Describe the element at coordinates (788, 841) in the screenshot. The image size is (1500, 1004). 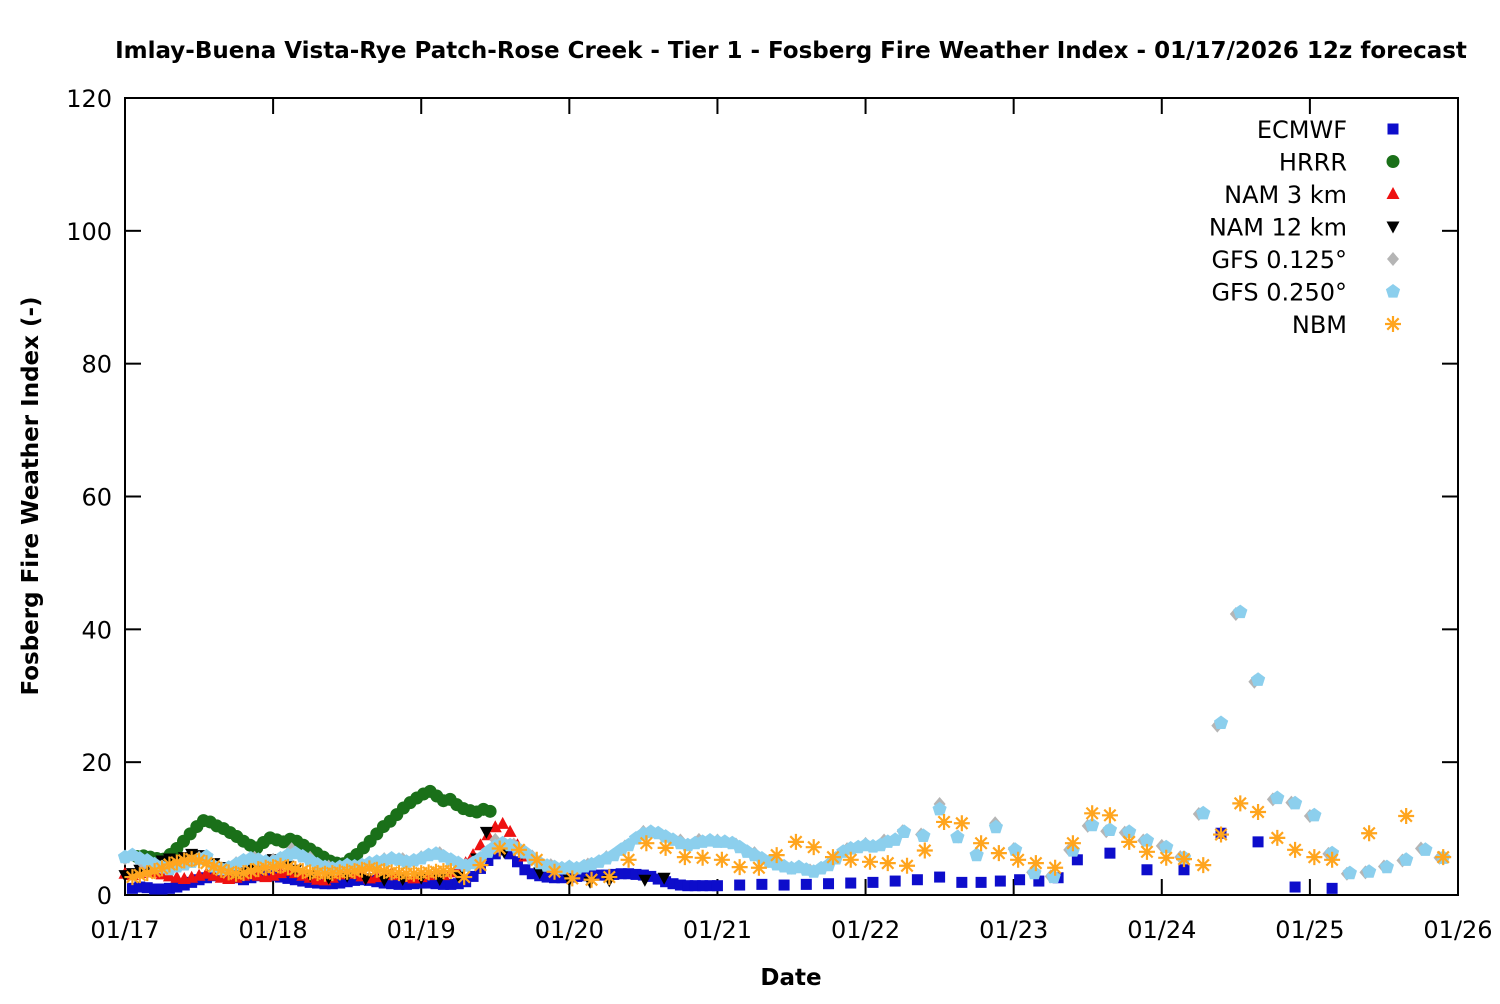
I see `series-nbm` at that location.